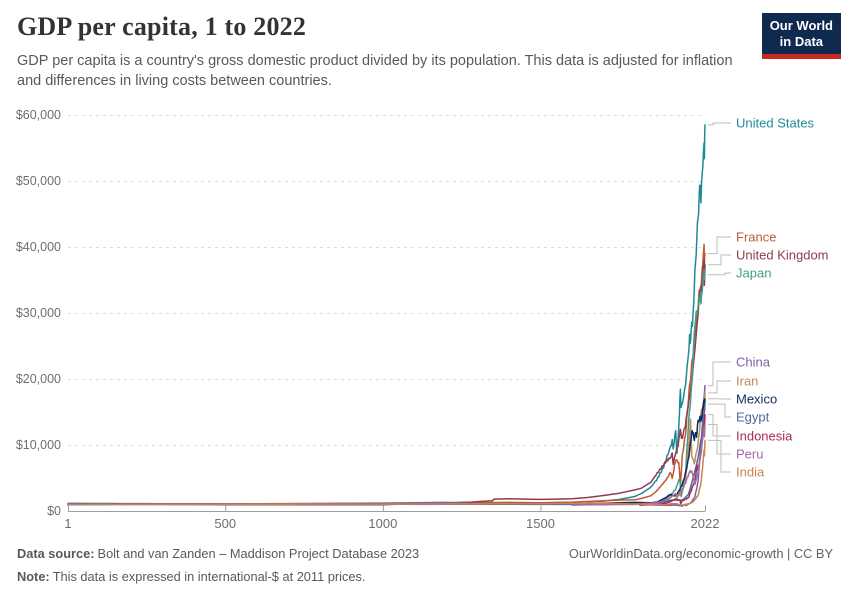 Image resolution: width=850 pixels, height=600 pixels. What do you see at coordinates (638, 464) in the screenshot?
I see `series-line-peru` at bounding box center [638, 464].